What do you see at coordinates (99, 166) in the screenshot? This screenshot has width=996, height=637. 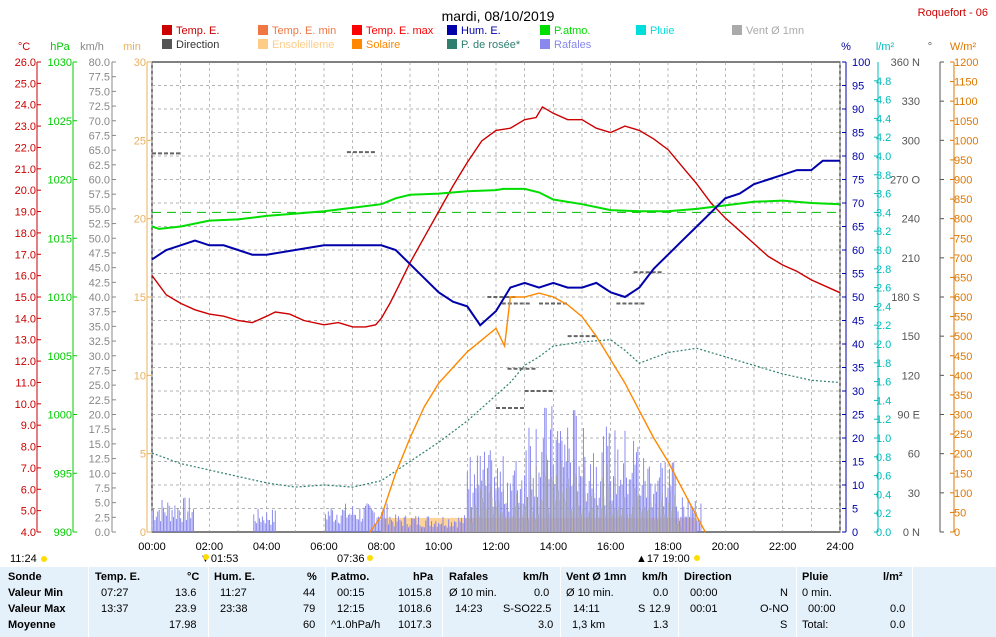 I see `axis-tick-wind: 62.5` at bounding box center [99, 166].